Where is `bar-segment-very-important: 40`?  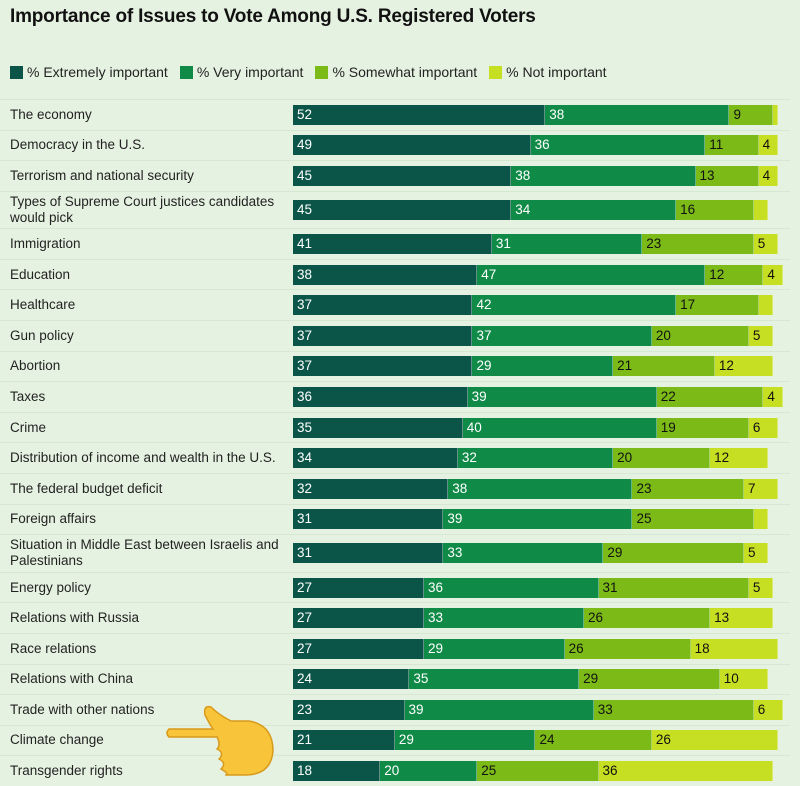
bar-segment-very-important: 40 is located at coordinates (559, 427).